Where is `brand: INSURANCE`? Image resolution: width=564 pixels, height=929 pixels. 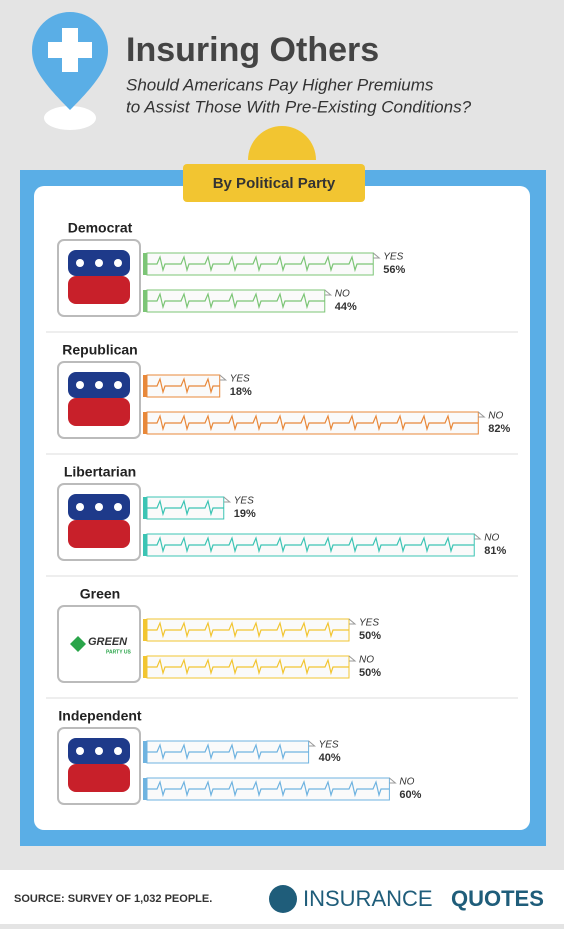
brand: INSURANCE is located at coordinates (368, 898).